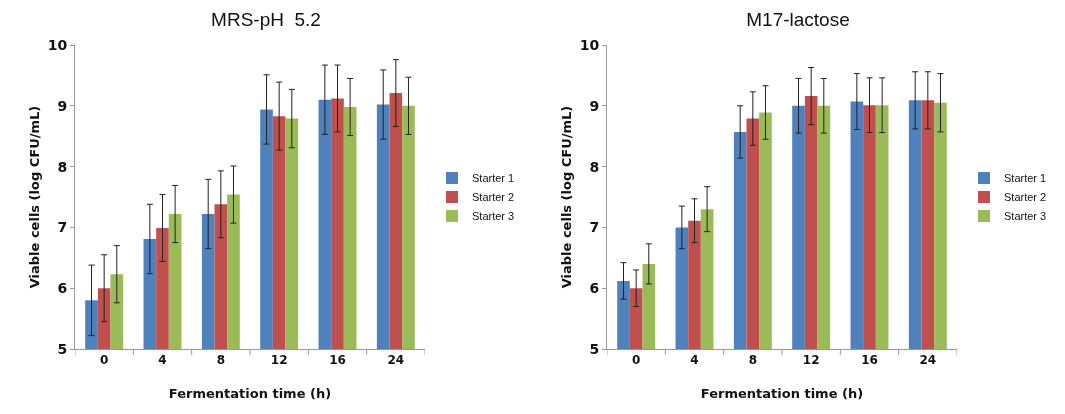  I want to click on chart-title: MRS-pH 5.2, so click(266, 19).